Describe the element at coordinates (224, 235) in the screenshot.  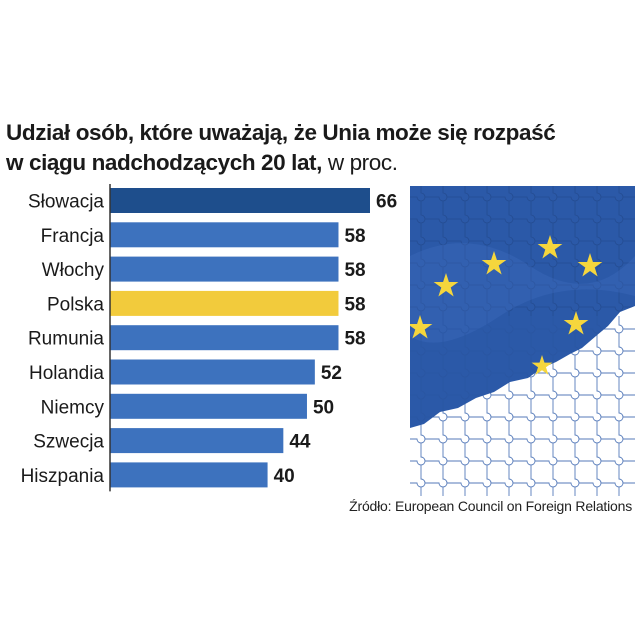
I see `bar-francja` at that location.